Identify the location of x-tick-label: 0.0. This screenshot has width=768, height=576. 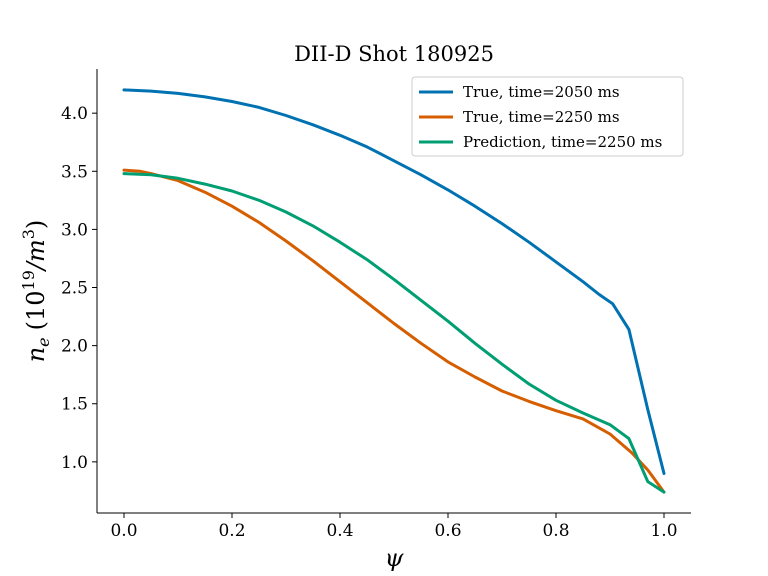
(123, 531).